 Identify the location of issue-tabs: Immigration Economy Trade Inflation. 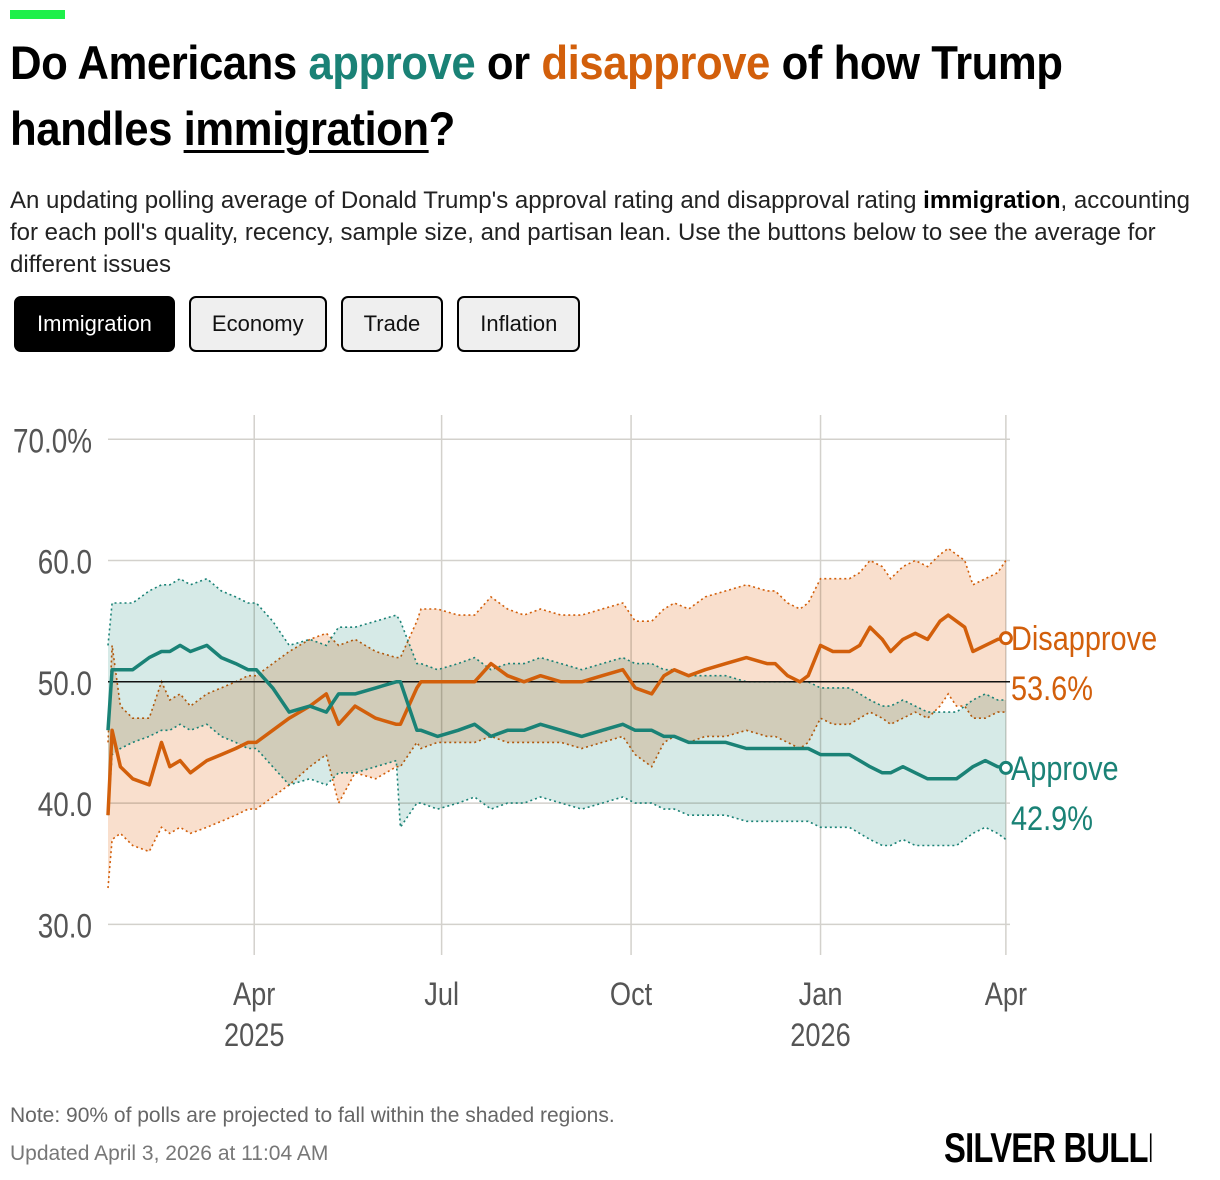
(297, 324).